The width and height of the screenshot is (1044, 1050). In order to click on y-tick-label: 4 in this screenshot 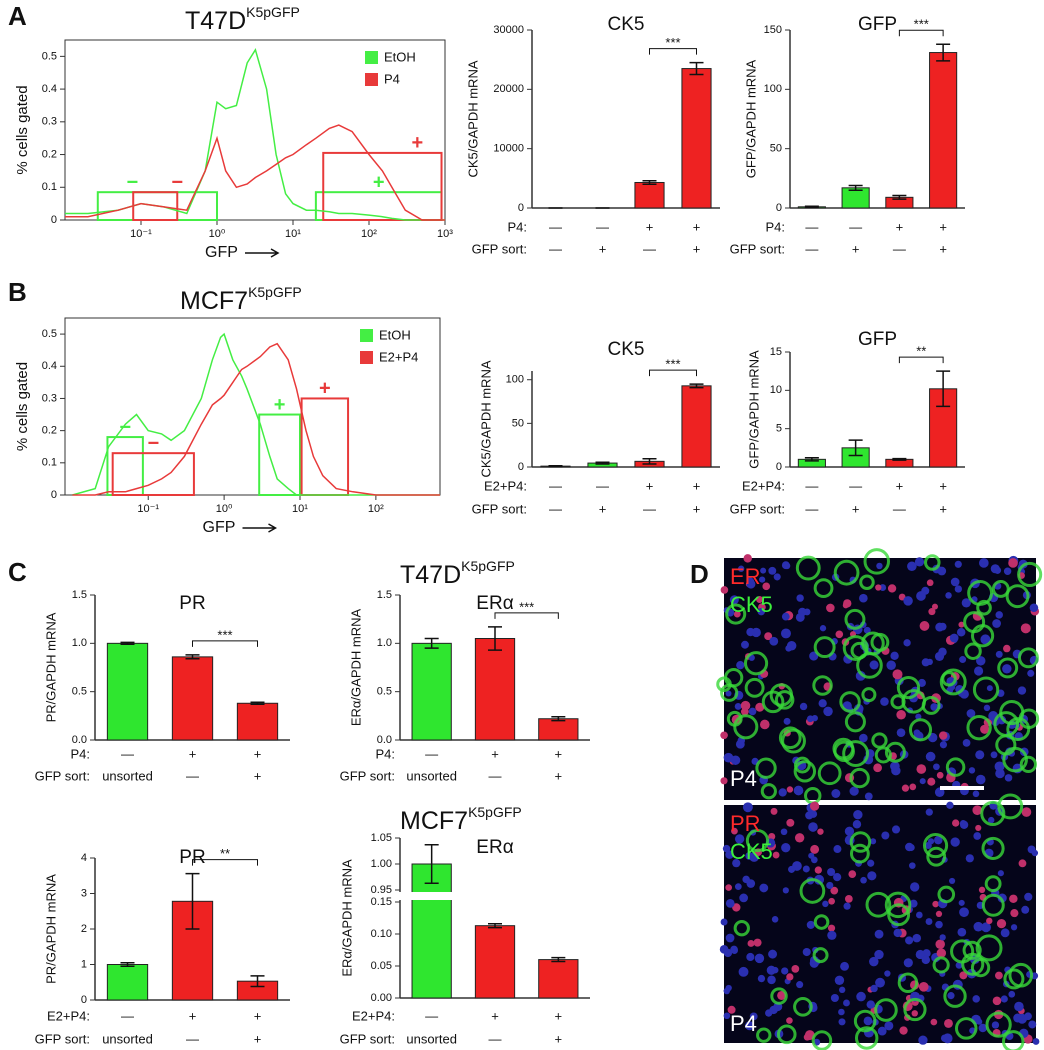, I will do `click(84, 858)`.